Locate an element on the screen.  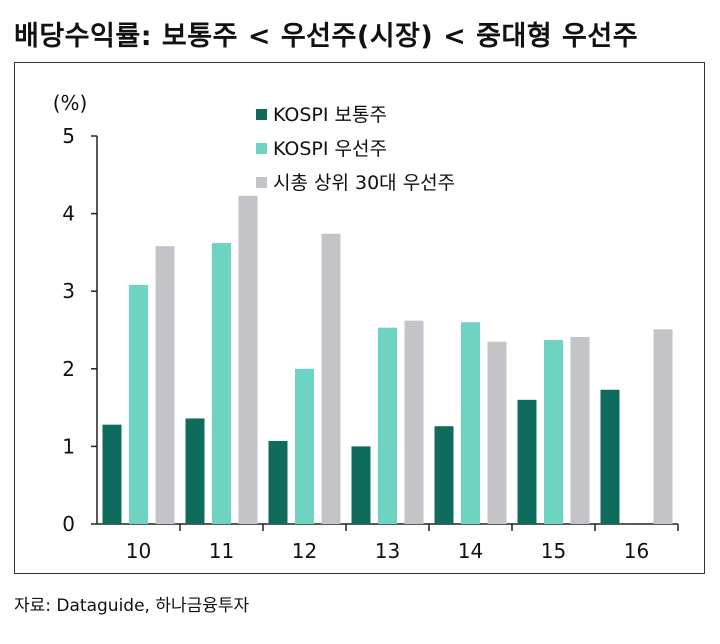
chart-title: 배당수익률: 보통주 < 우선주(시장) < 중대형 우선주 is located at coordinates (326, 36).